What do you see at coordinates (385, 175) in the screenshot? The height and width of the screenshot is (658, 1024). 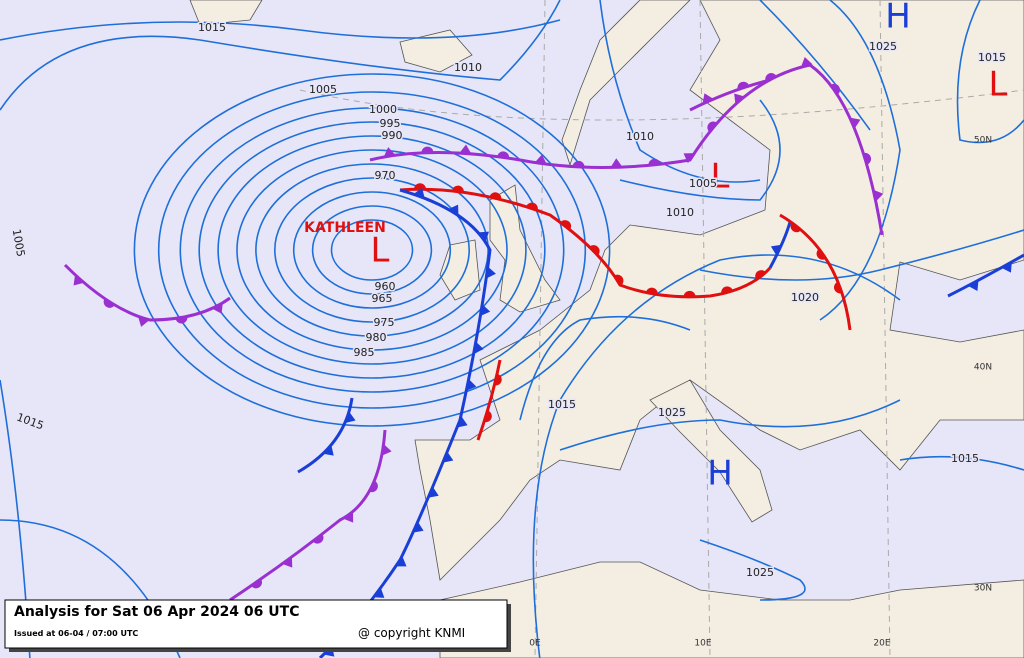 I see `isobar-label: 970` at bounding box center [385, 175].